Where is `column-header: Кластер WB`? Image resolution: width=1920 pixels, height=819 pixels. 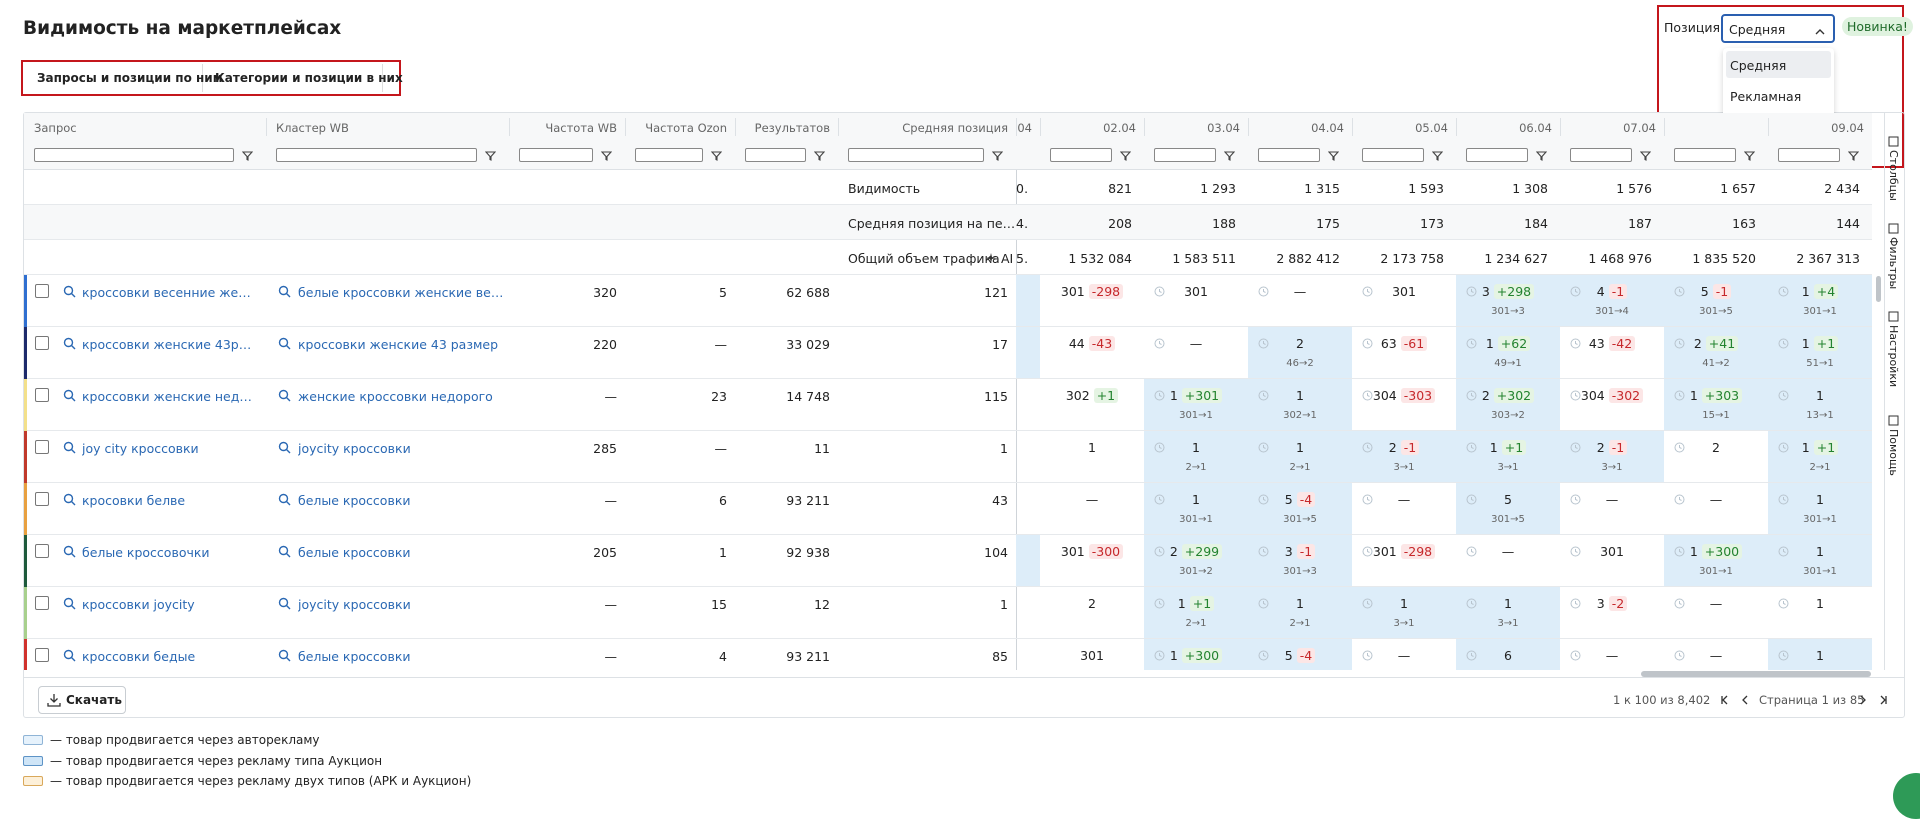
column-header: Кластер WB is located at coordinates (312, 128).